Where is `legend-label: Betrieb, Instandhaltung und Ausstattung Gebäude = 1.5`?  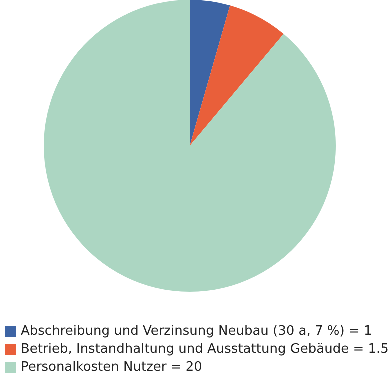 legend-label: Betrieb, Instandhaltung und Ausstattung Gebäude = 1.5 is located at coordinates (205, 349).